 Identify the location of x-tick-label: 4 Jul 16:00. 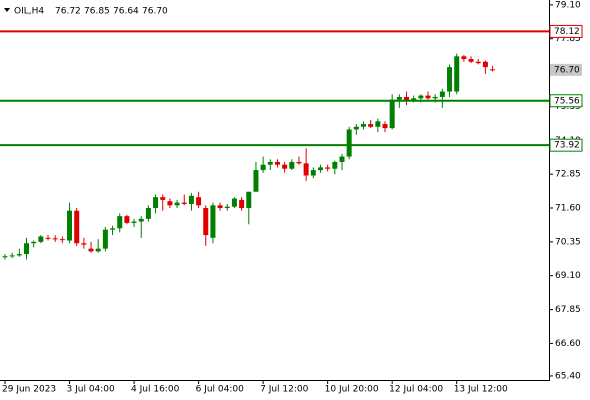
(155, 390).